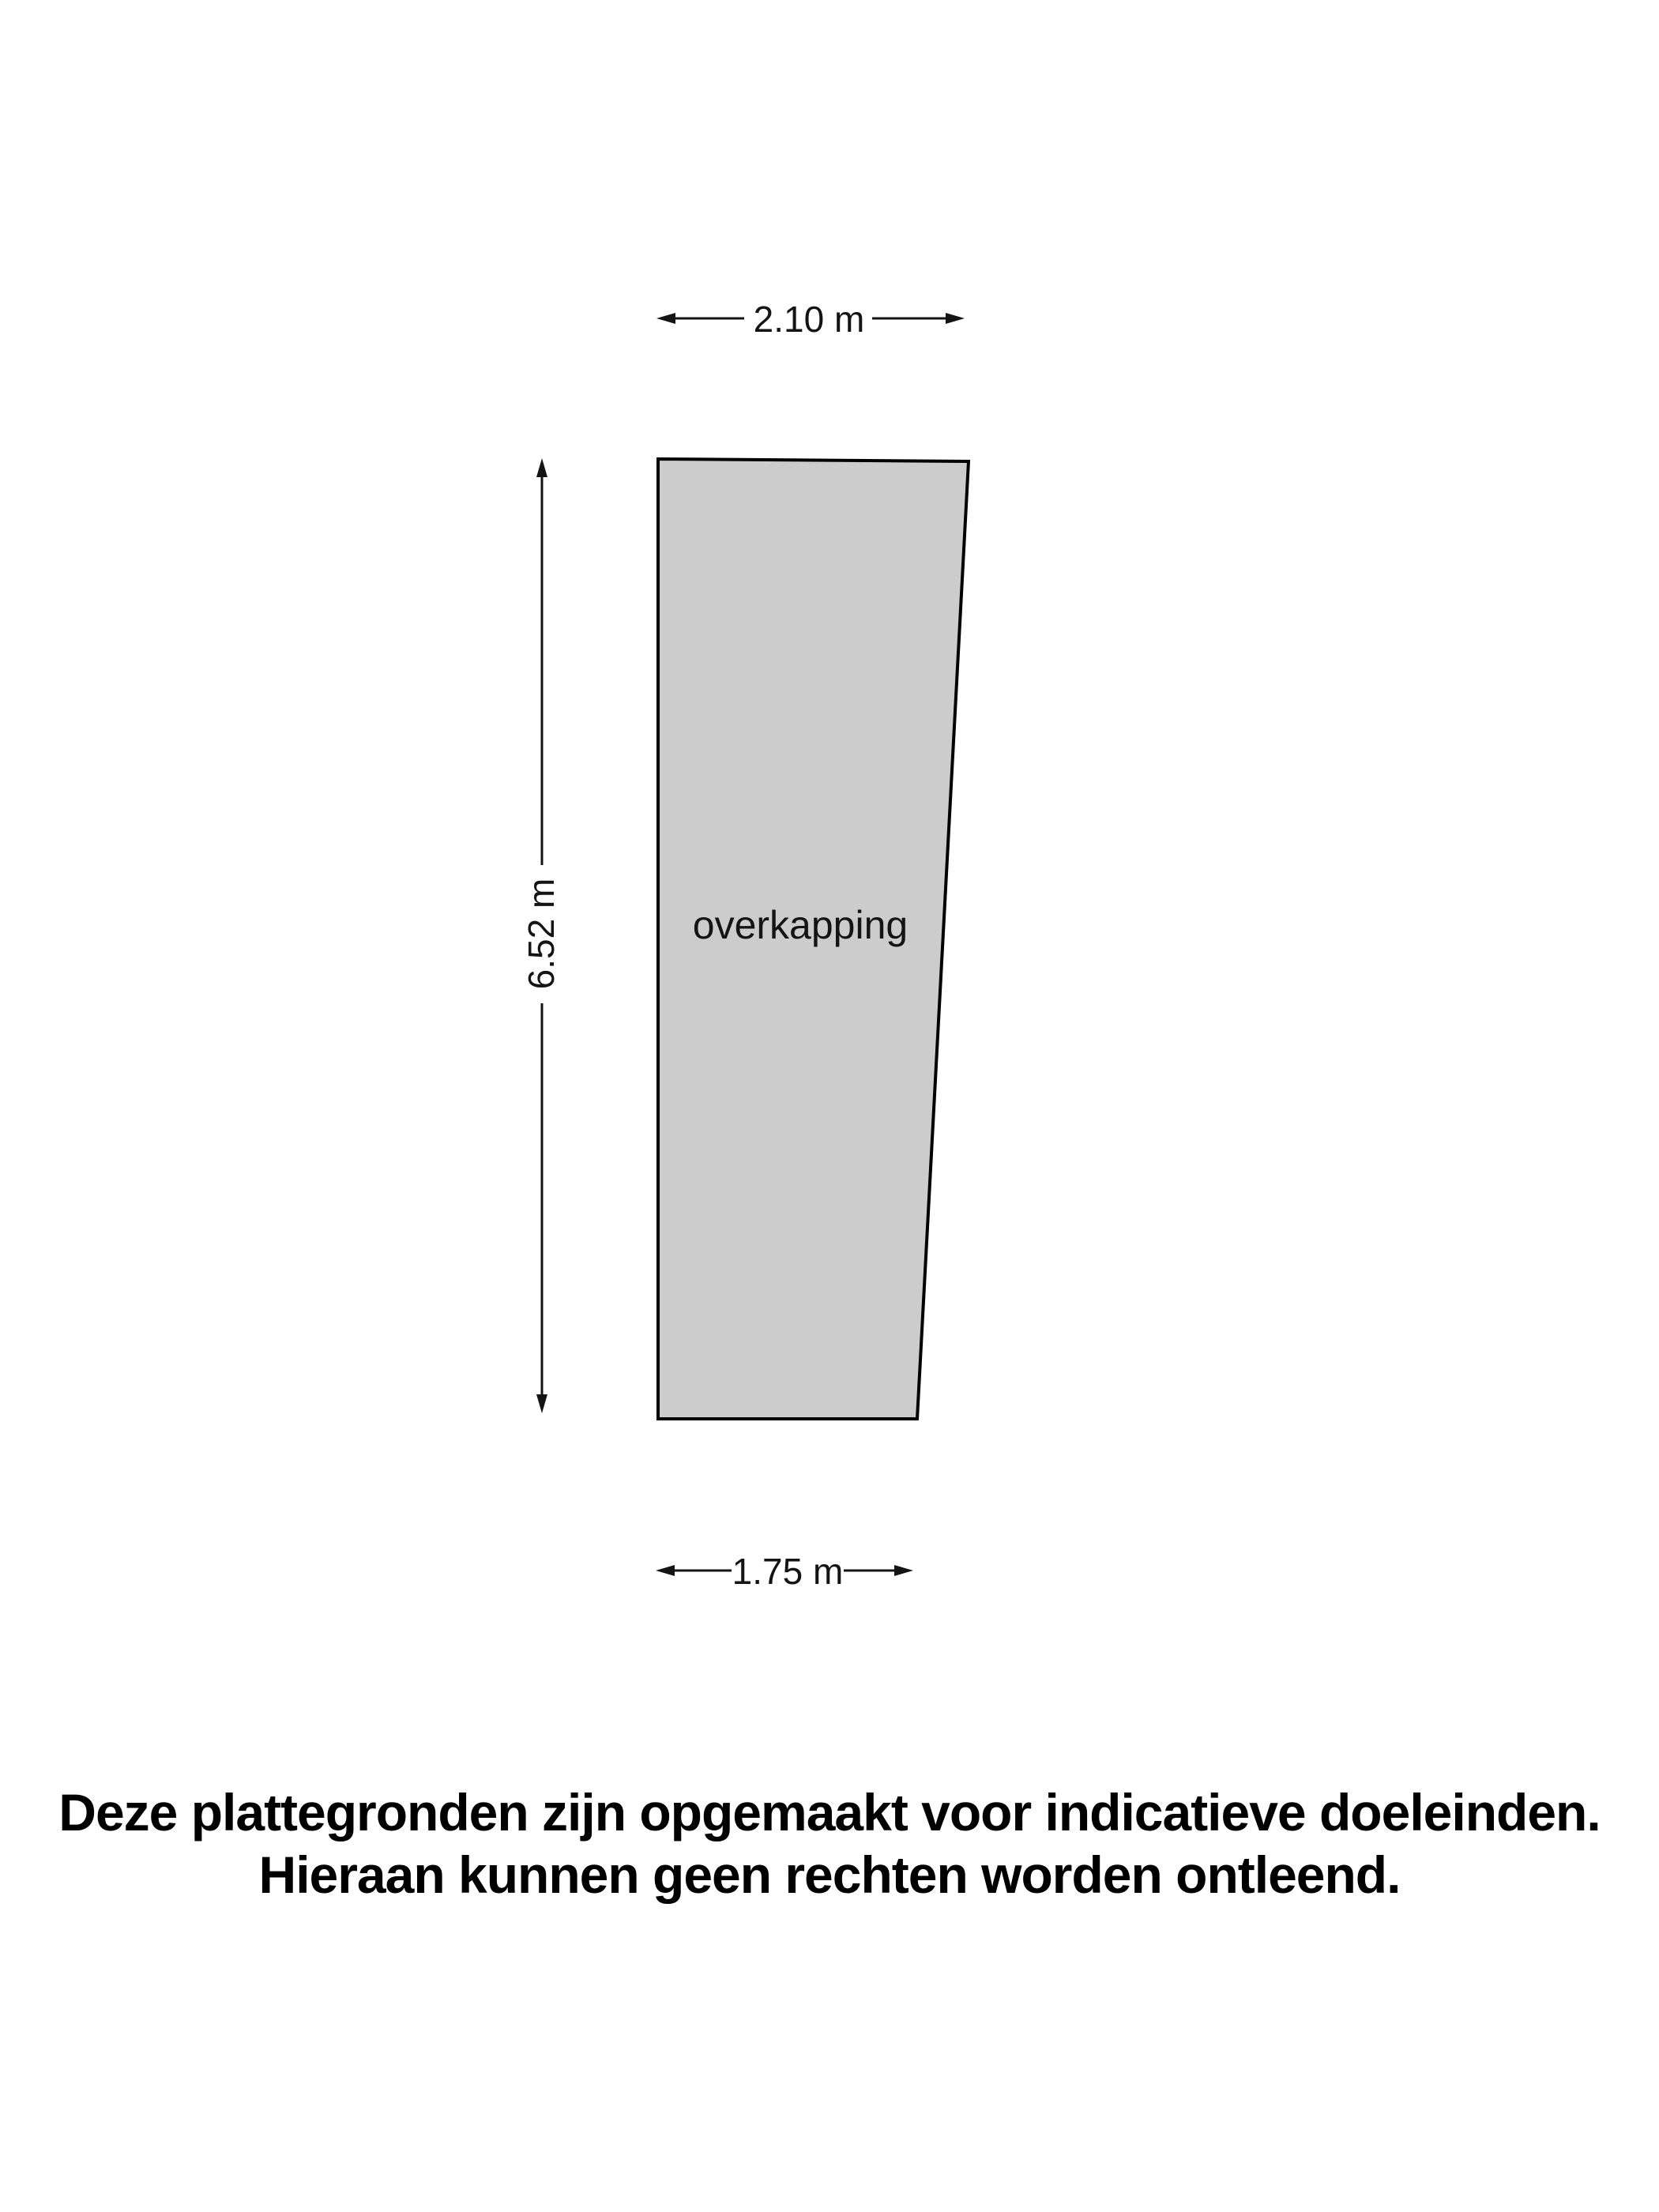 This screenshot has height=2212, width=1659. What do you see at coordinates (541, 1404) in the screenshot?
I see `dim-arrow-down-icon` at bounding box center [541, 1404].